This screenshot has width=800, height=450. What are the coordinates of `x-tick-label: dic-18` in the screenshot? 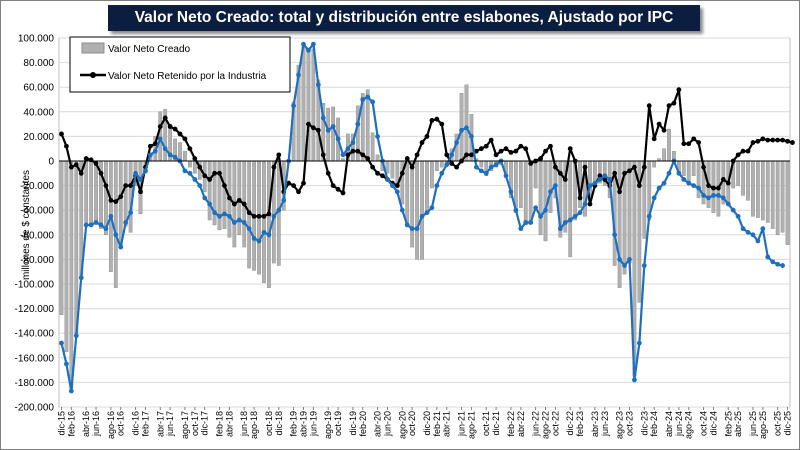 It's located at (279, 423).